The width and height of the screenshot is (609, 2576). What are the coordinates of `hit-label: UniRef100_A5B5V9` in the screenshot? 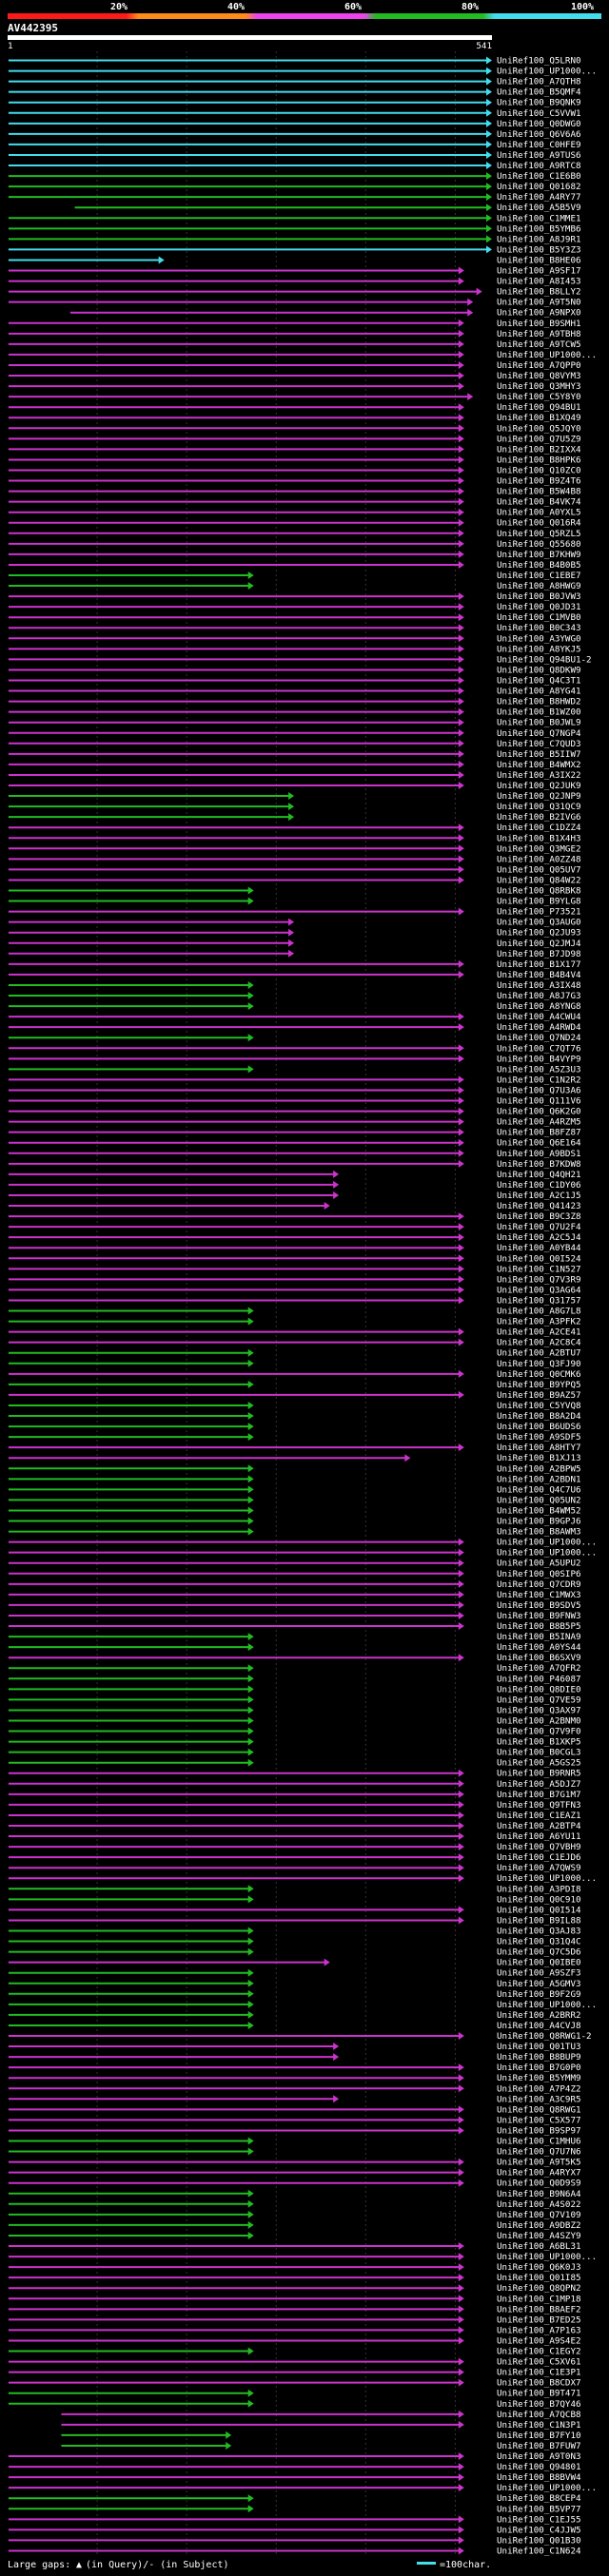 It's located at (539, 208).